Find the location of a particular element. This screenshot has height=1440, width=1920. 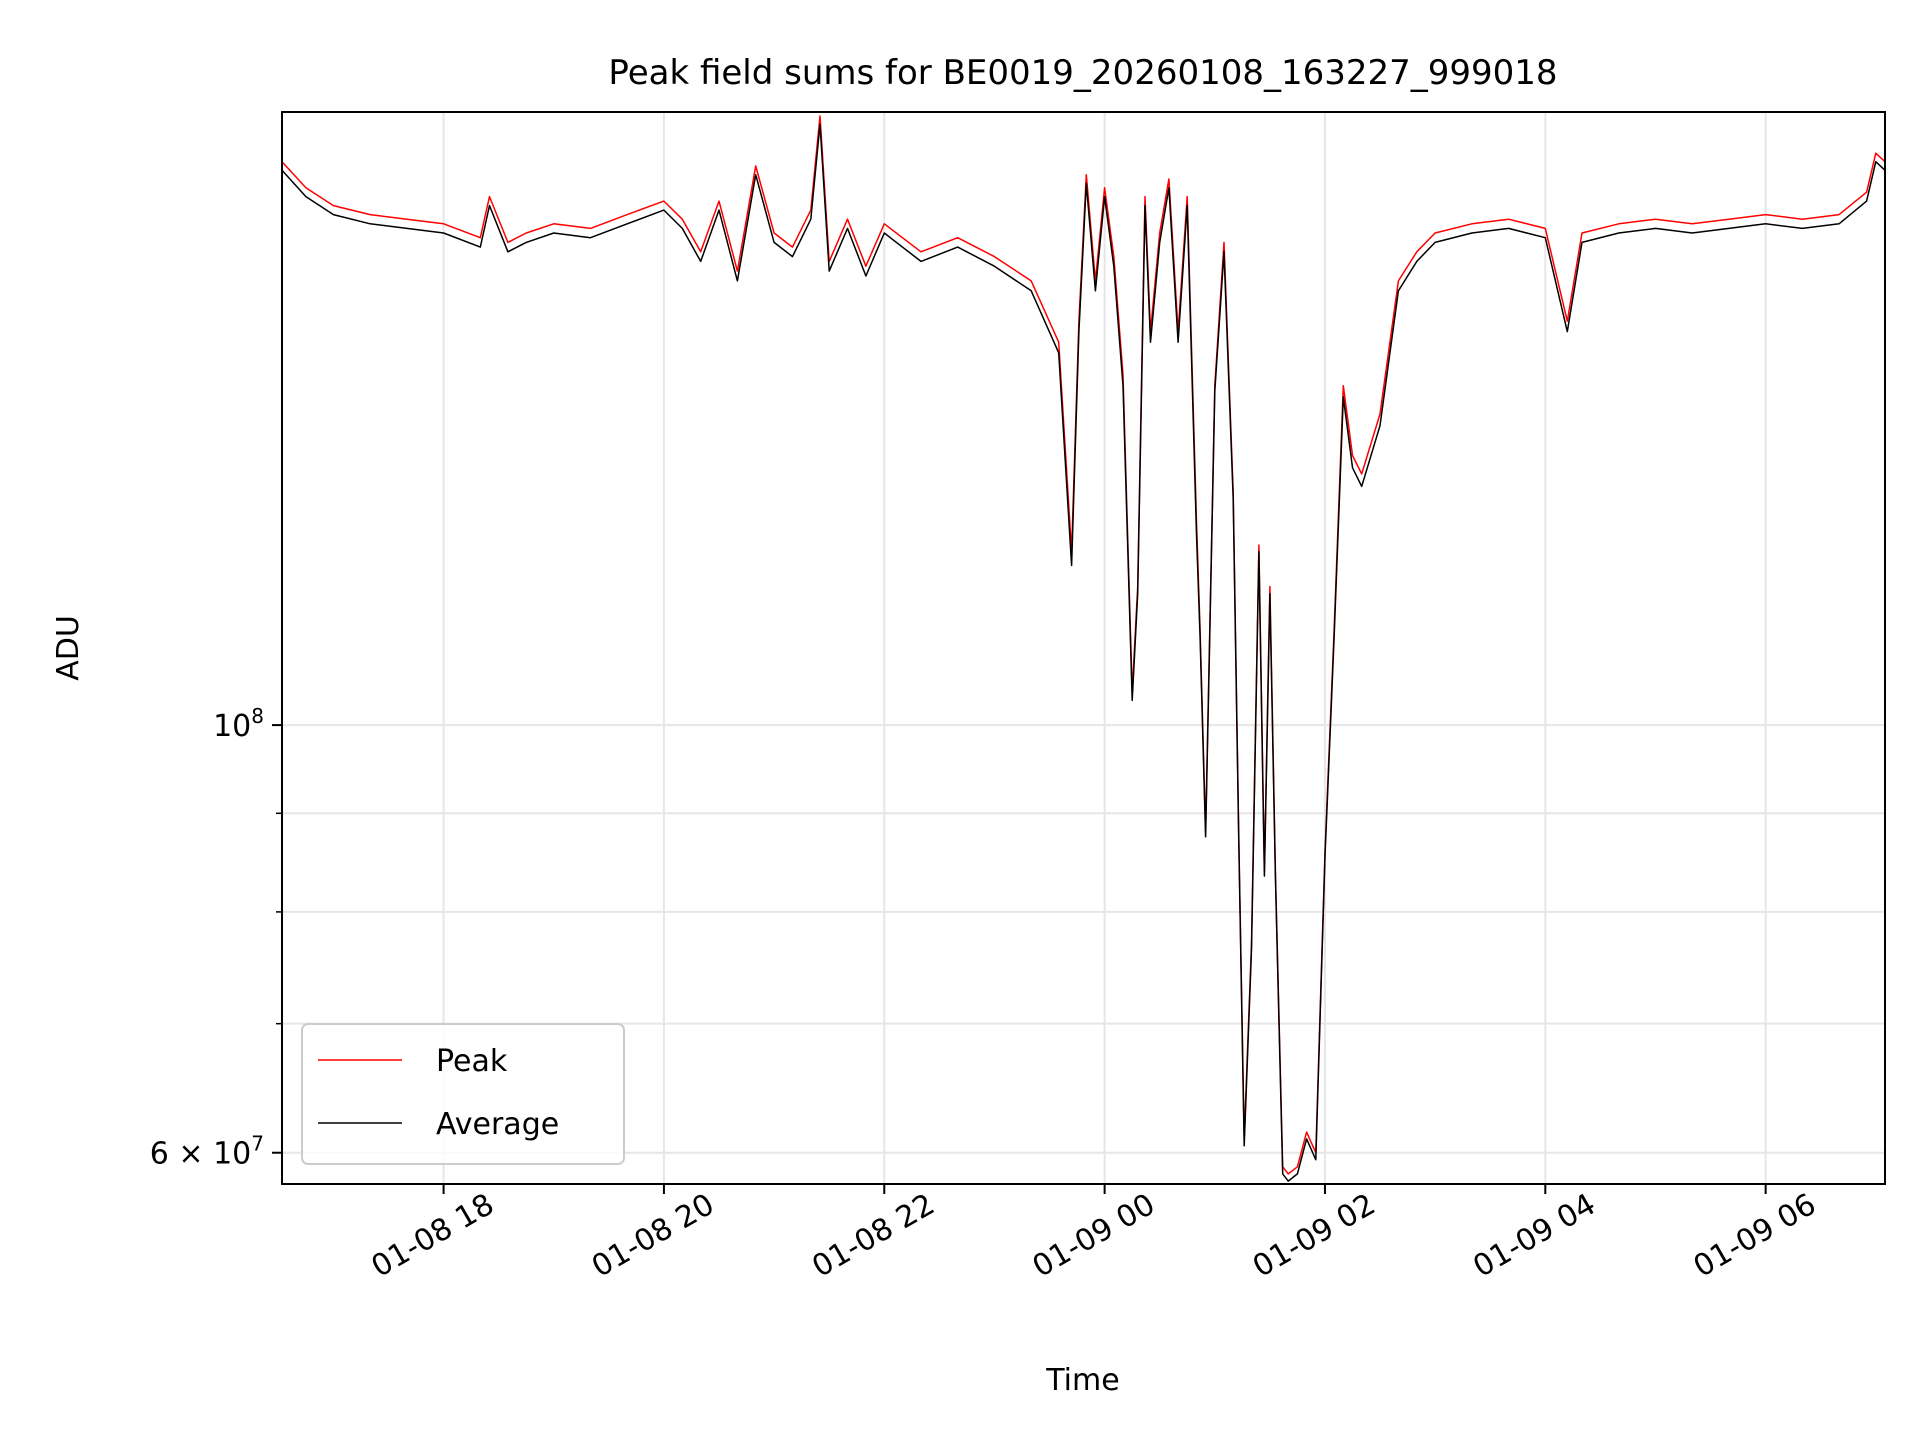

legend-label-peak: Peak is located at coordinates (472, 1061).